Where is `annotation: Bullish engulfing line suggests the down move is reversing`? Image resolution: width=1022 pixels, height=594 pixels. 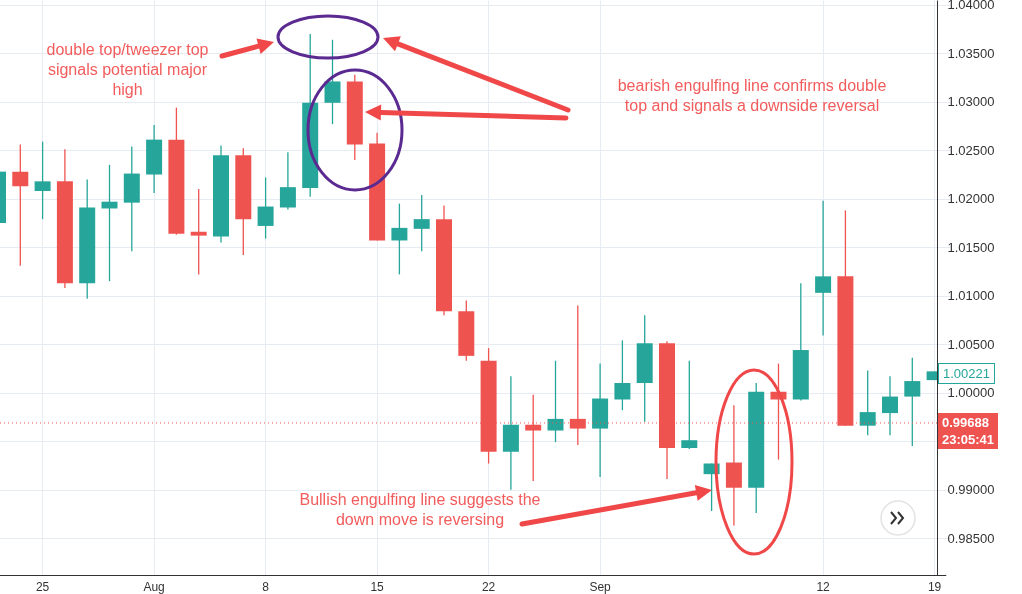 annotation: Bullish engulfing line suggests the down move is reversing is located at coordinates (420, 510).